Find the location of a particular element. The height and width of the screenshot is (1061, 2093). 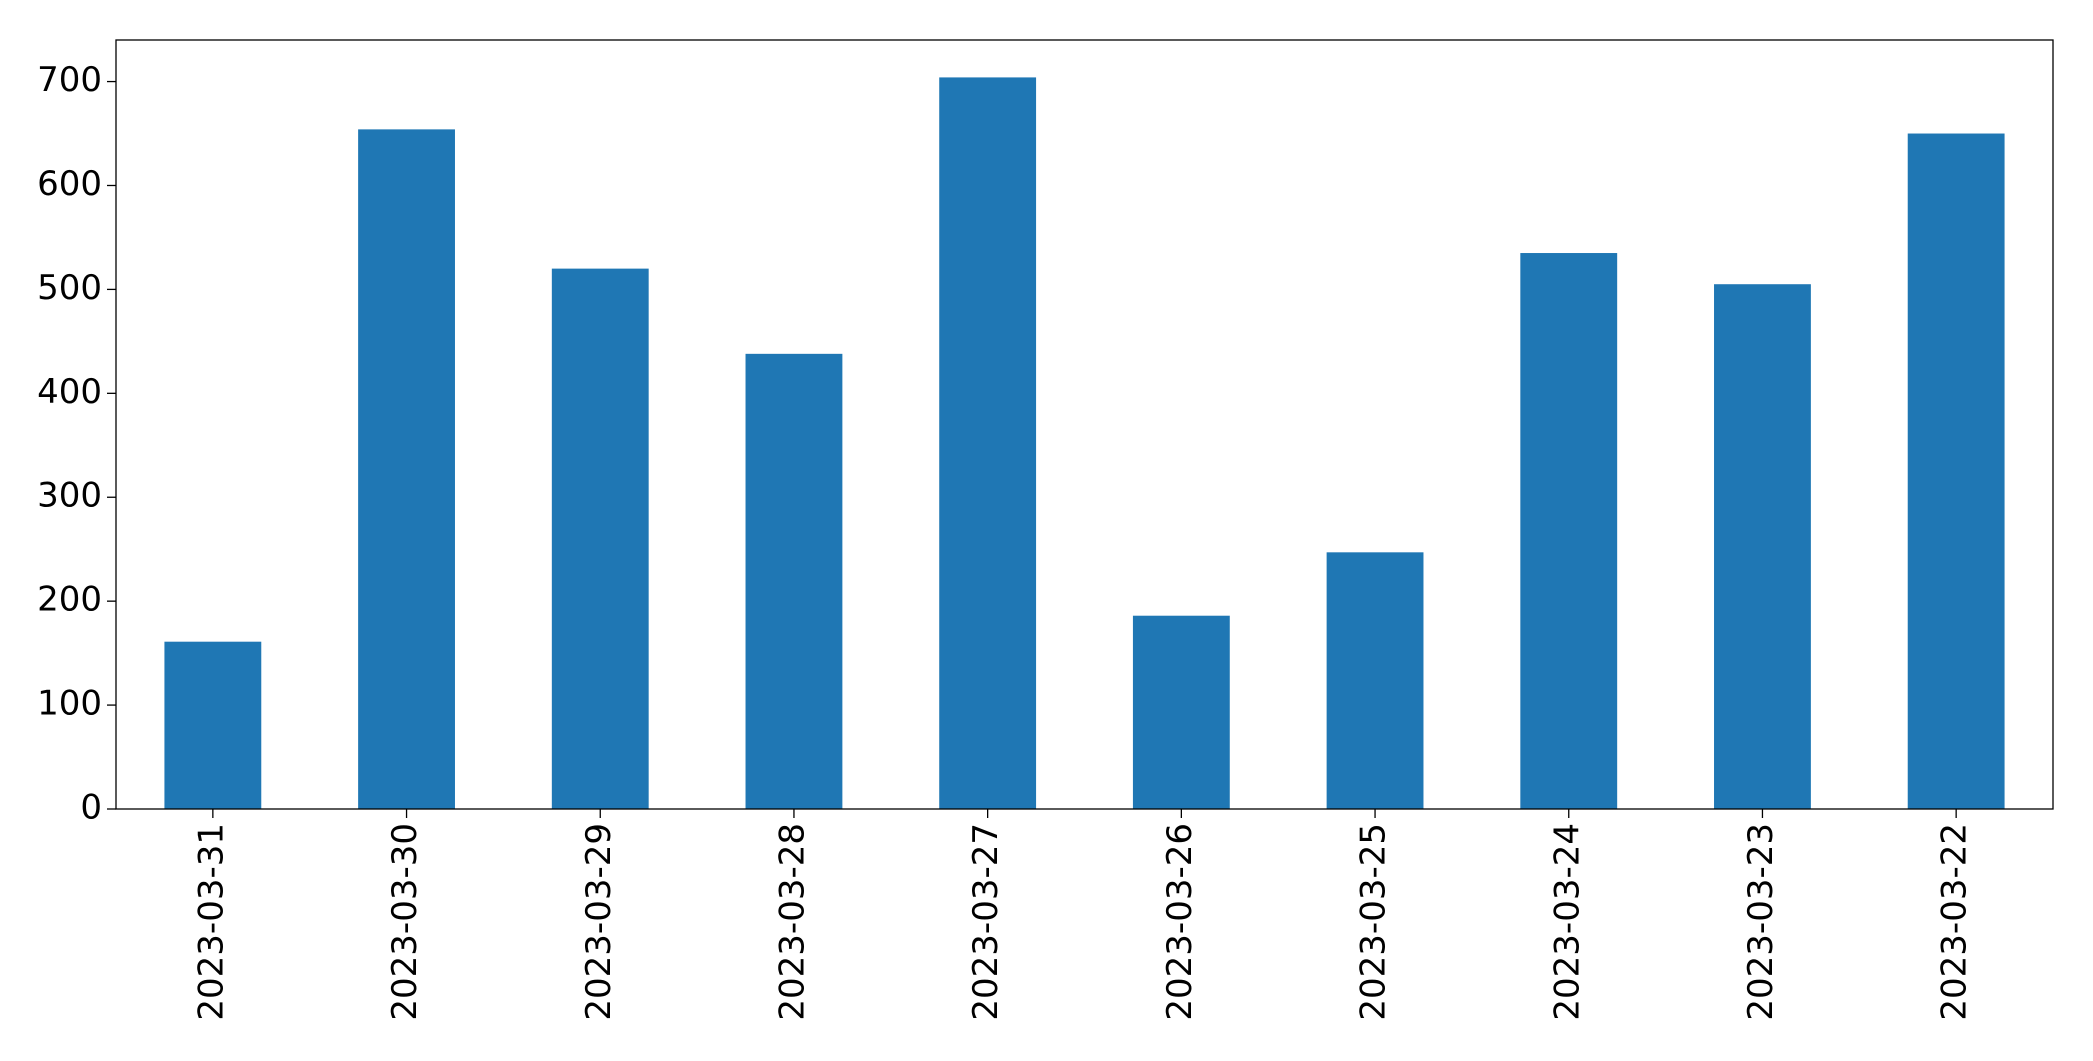

y-tick-label: 200 is located at coordinates (69, 600).